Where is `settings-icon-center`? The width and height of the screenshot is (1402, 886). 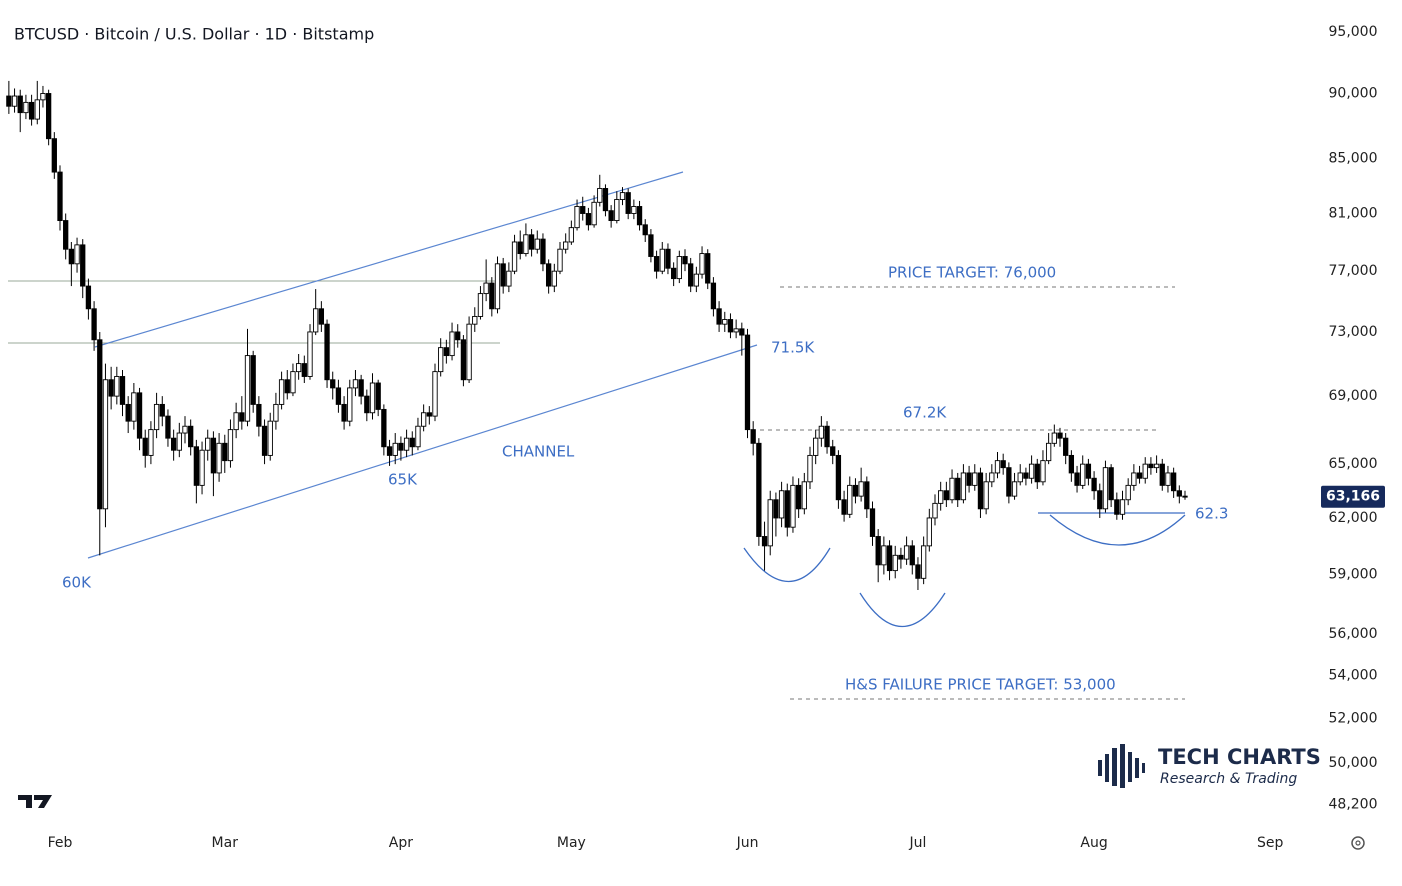 settings-icon-center is located at coordinates (1358, 843).